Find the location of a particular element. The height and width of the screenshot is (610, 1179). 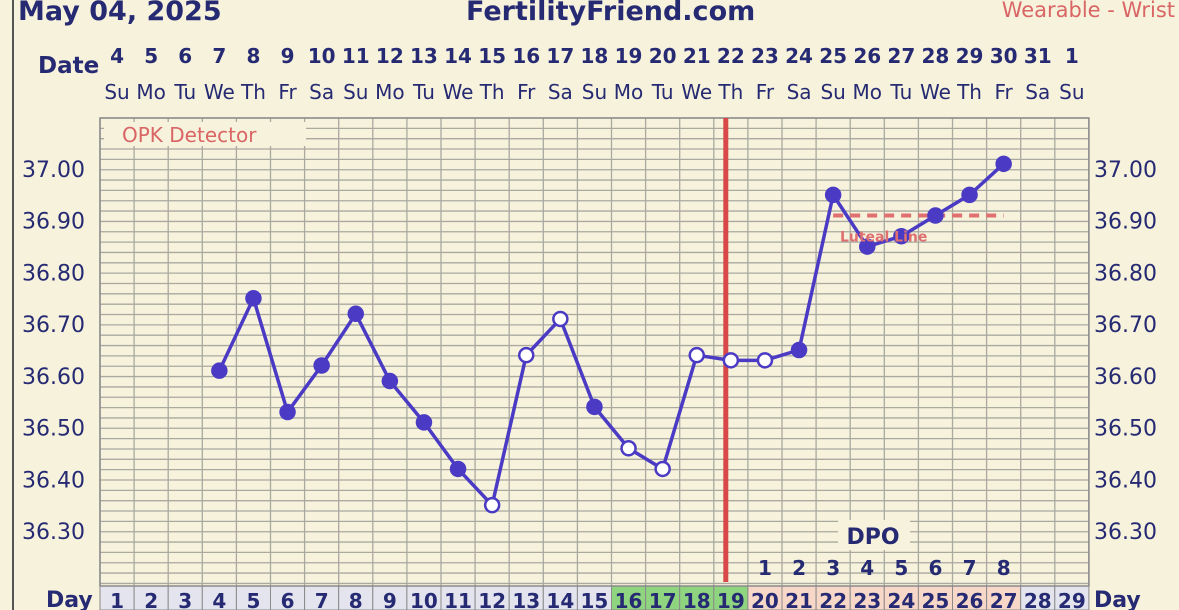

y-tick-right: 36.40 is located at coordinates (1125, 480).